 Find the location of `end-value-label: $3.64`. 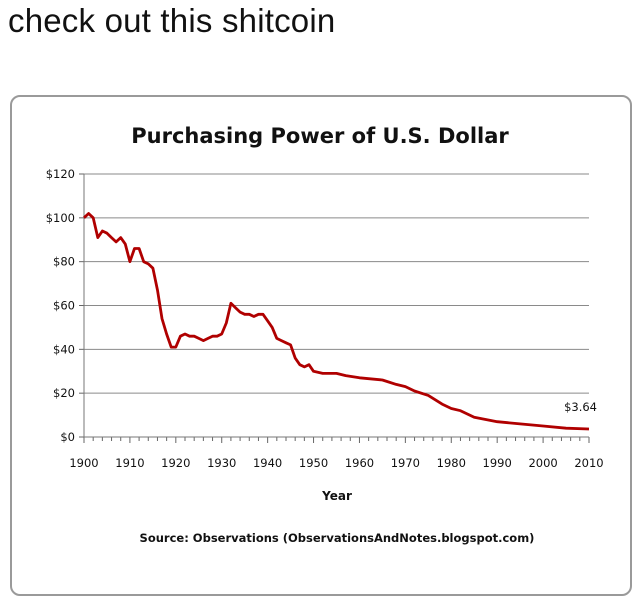

end-value-label: $3.64 is located at coordinates (580, 407).